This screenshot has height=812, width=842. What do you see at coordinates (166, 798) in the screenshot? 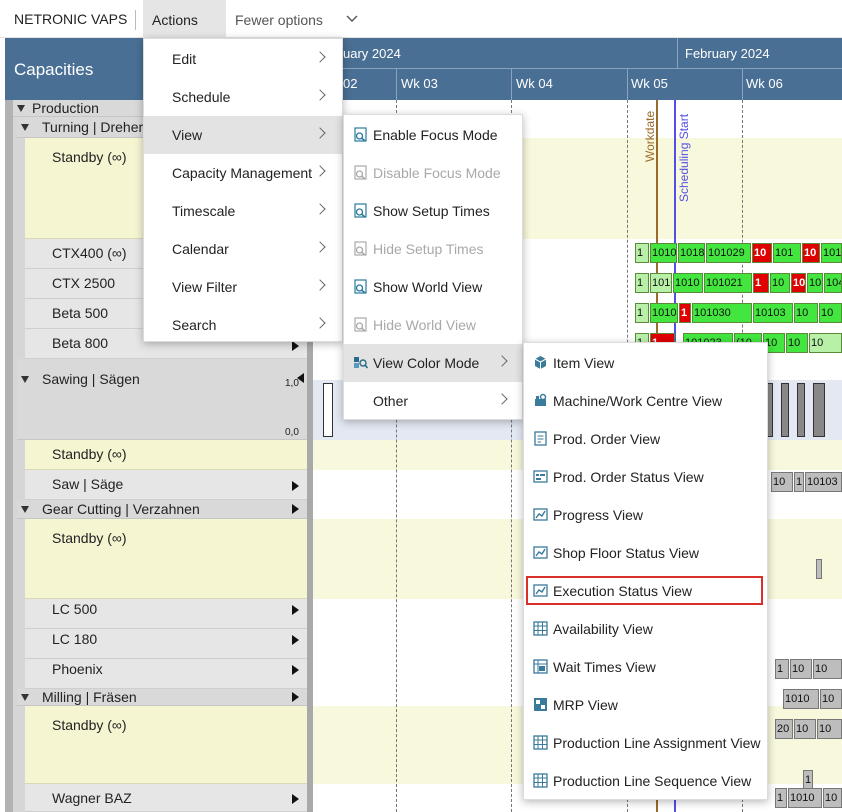
I see `tree-row-wagner: Wagner BAZ` at bounding box center [166, 798].